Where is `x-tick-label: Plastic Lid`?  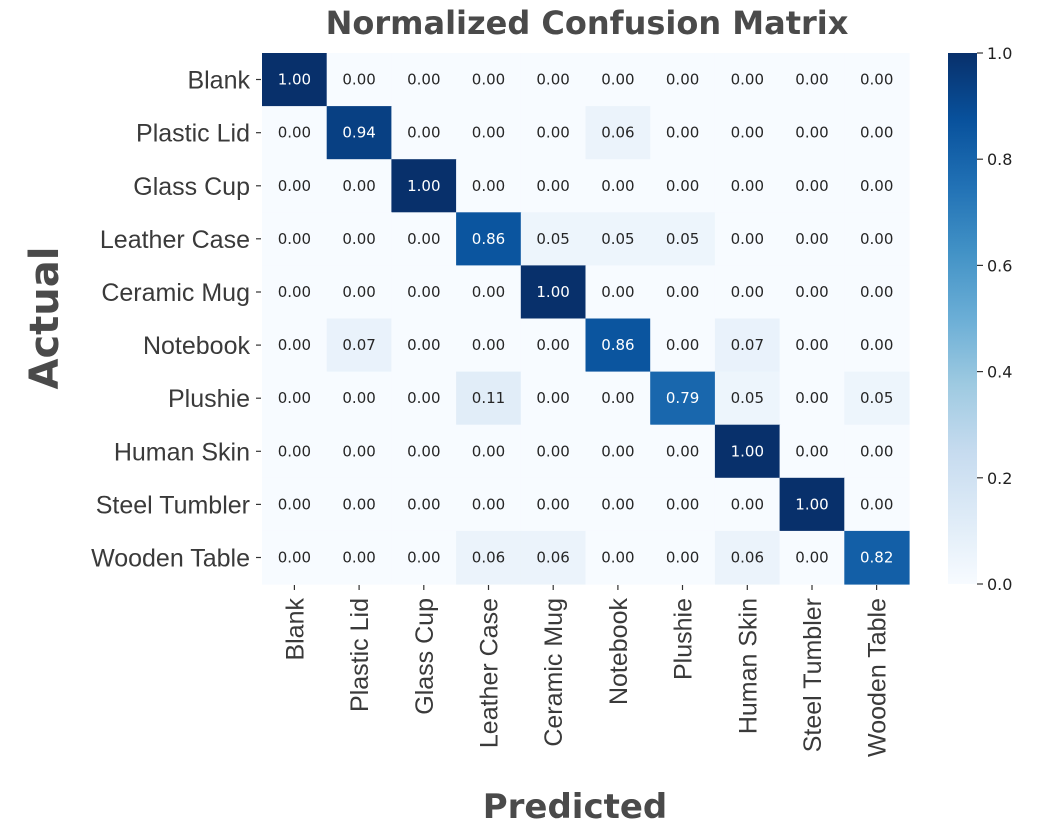 x-tick-label: Plastic Lid is located at coordinates (360, 655).